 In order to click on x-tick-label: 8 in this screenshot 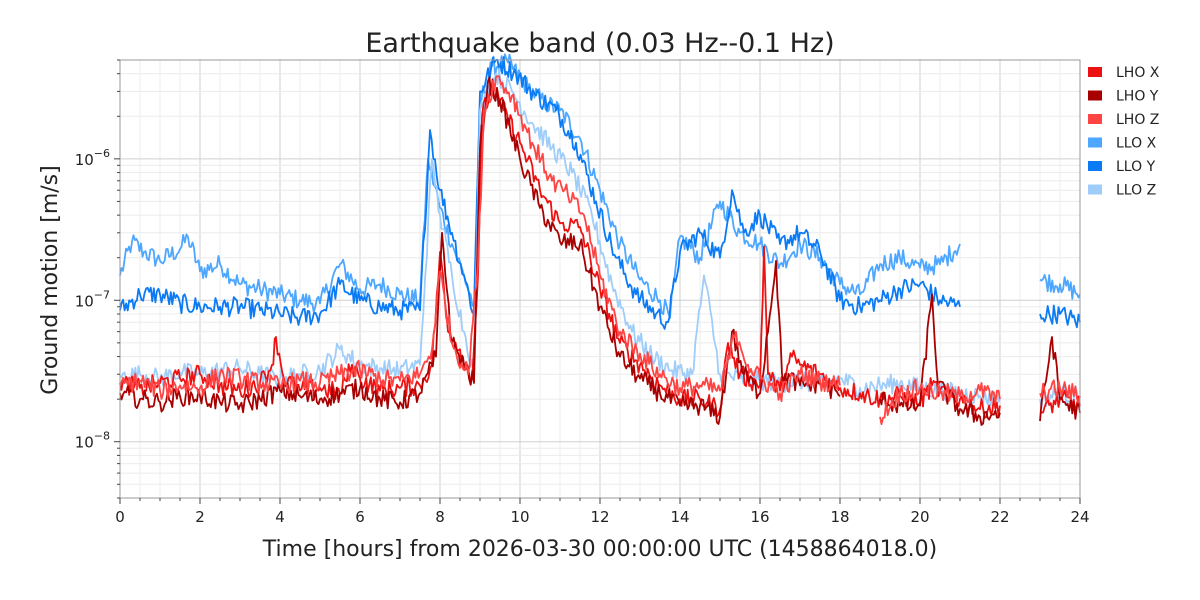, I will do `click(440, 517)`.